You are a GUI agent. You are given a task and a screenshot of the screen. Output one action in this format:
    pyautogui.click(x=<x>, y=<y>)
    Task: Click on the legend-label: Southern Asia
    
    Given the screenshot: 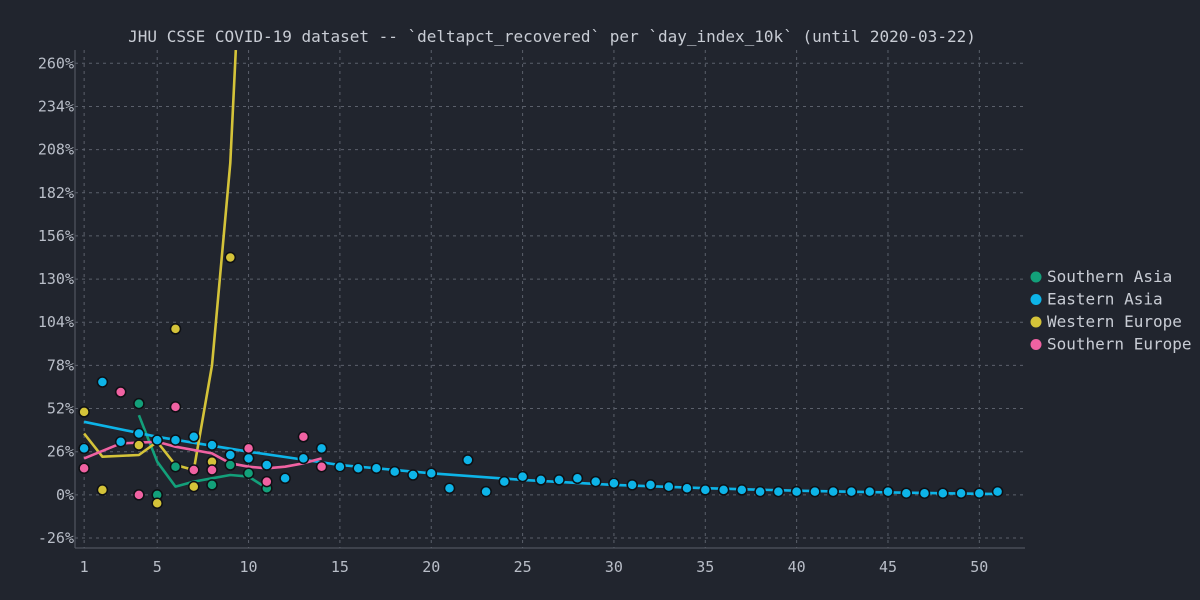 What is the action you would take?
    pyautogui.click(x=1109, y=276)
    